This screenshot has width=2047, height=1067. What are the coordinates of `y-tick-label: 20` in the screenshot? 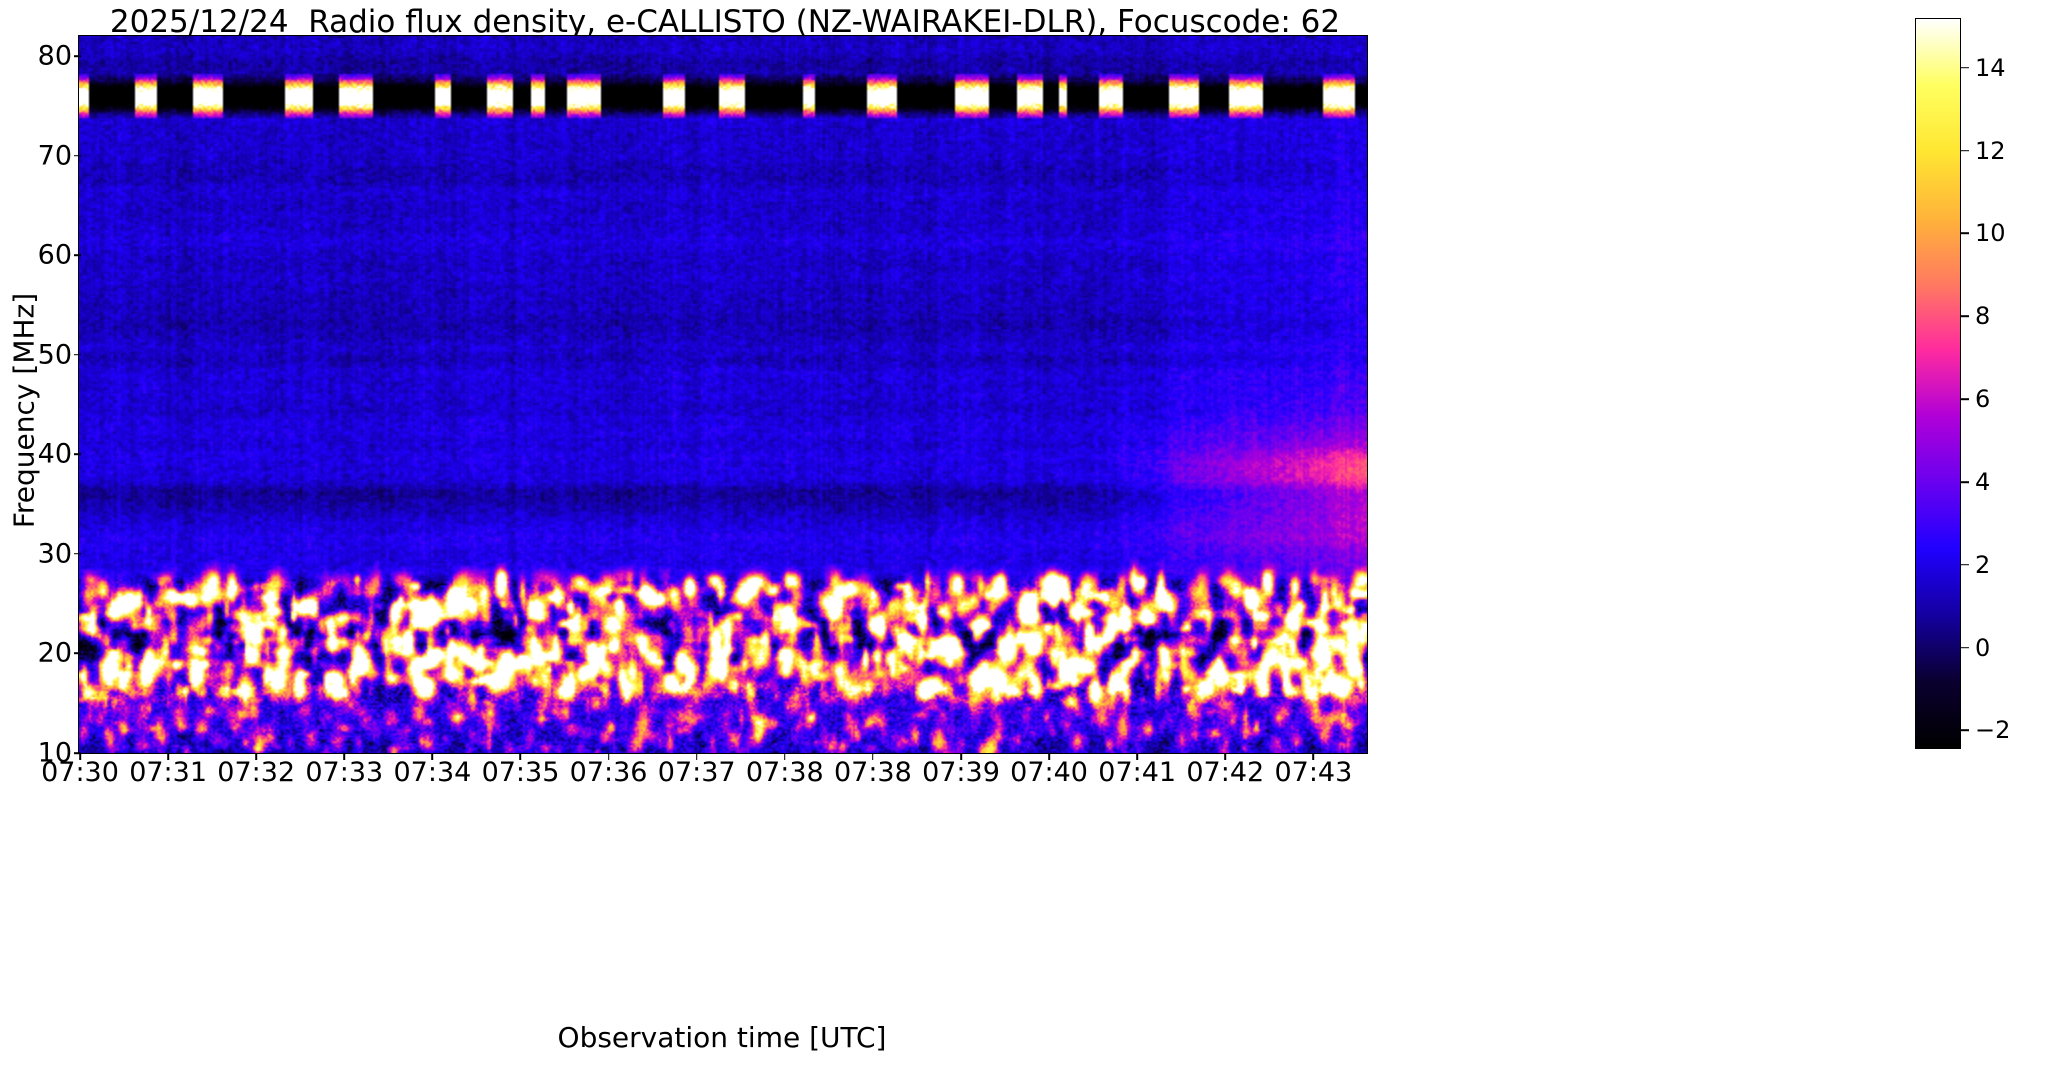 It's located at (54, 653).